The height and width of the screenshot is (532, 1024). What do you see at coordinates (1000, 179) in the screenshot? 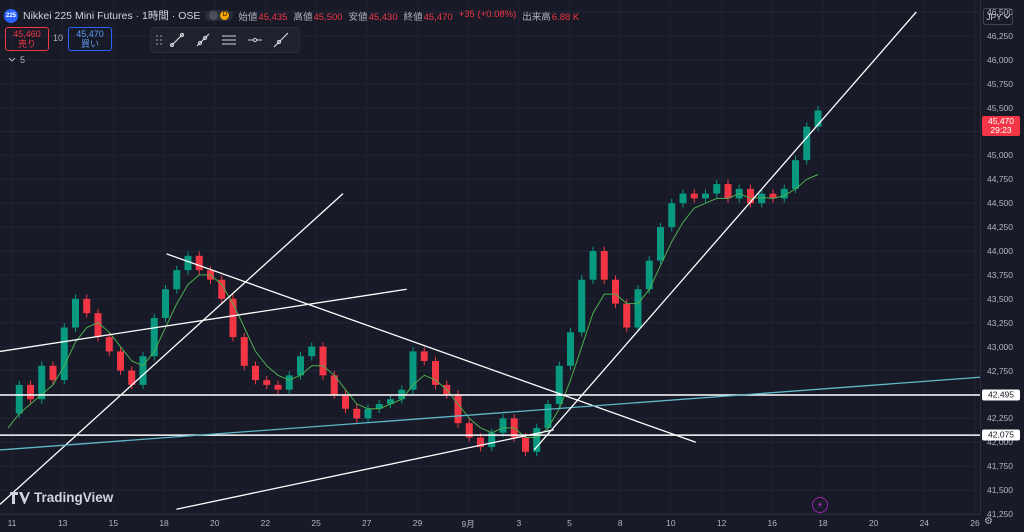
I see `price-tick: 44,750` at bounding box center [1000, 179].